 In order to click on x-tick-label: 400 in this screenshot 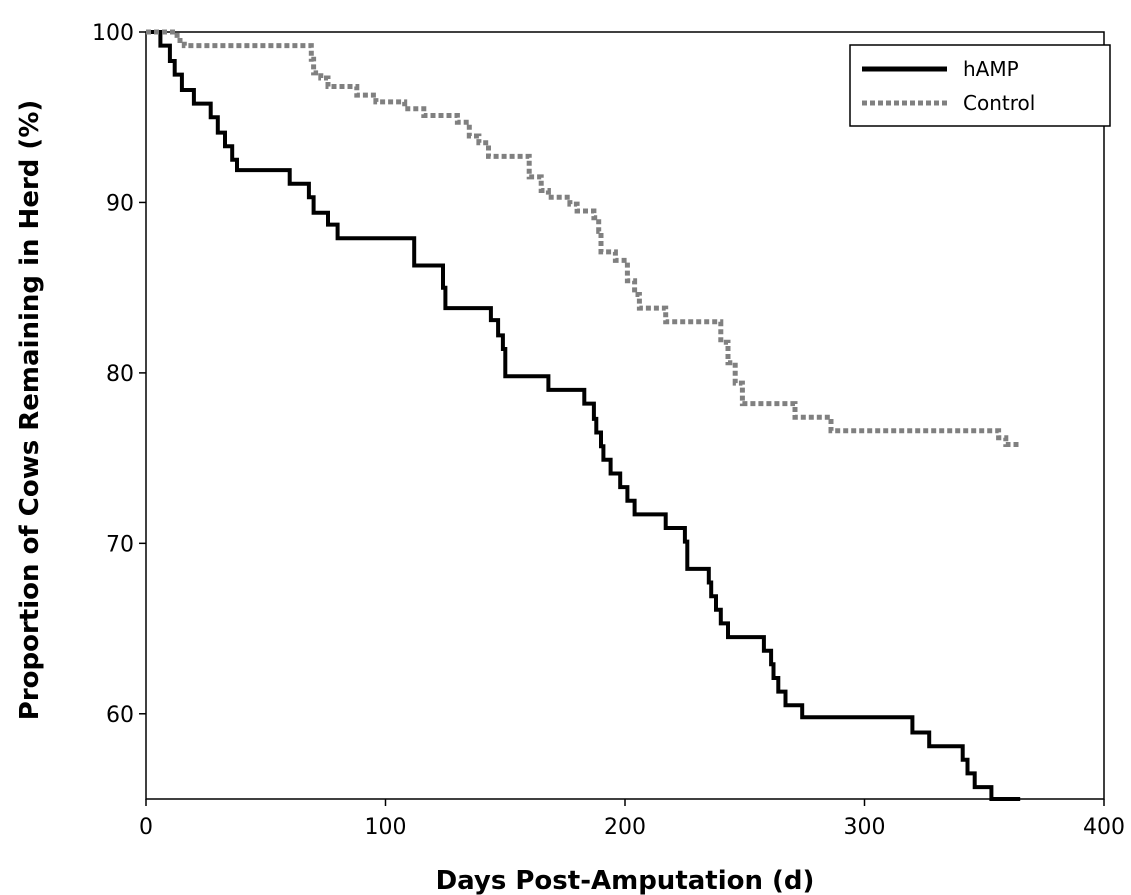, I will do `click(1104, 827)`.